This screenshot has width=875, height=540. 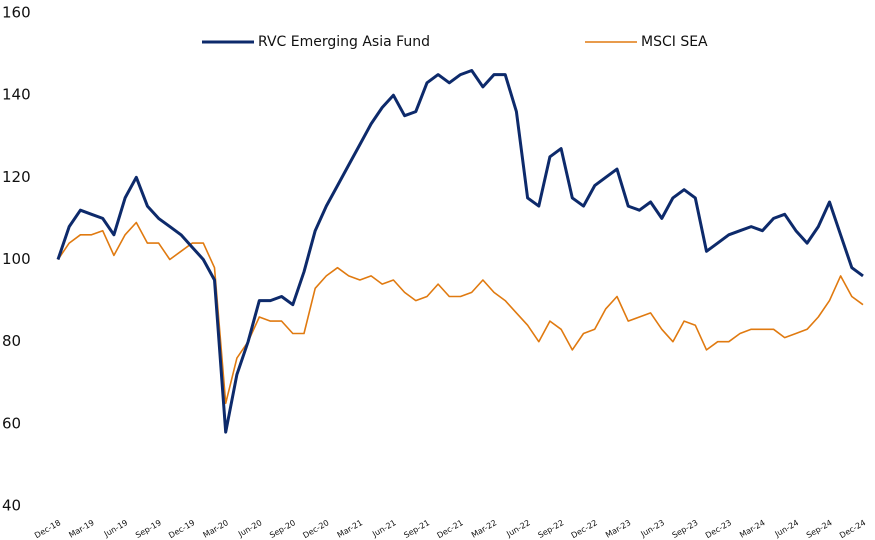 I want to click on x-tick-label: Jun-21, so click(x=384, y=528).